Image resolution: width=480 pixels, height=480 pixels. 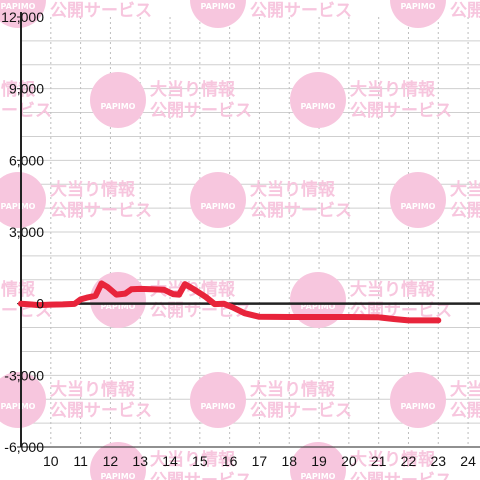 What do you see at coordinates (200, 461) in the screenshot?
I see `x-tick-label: 15` at bounding box center [200, 461].